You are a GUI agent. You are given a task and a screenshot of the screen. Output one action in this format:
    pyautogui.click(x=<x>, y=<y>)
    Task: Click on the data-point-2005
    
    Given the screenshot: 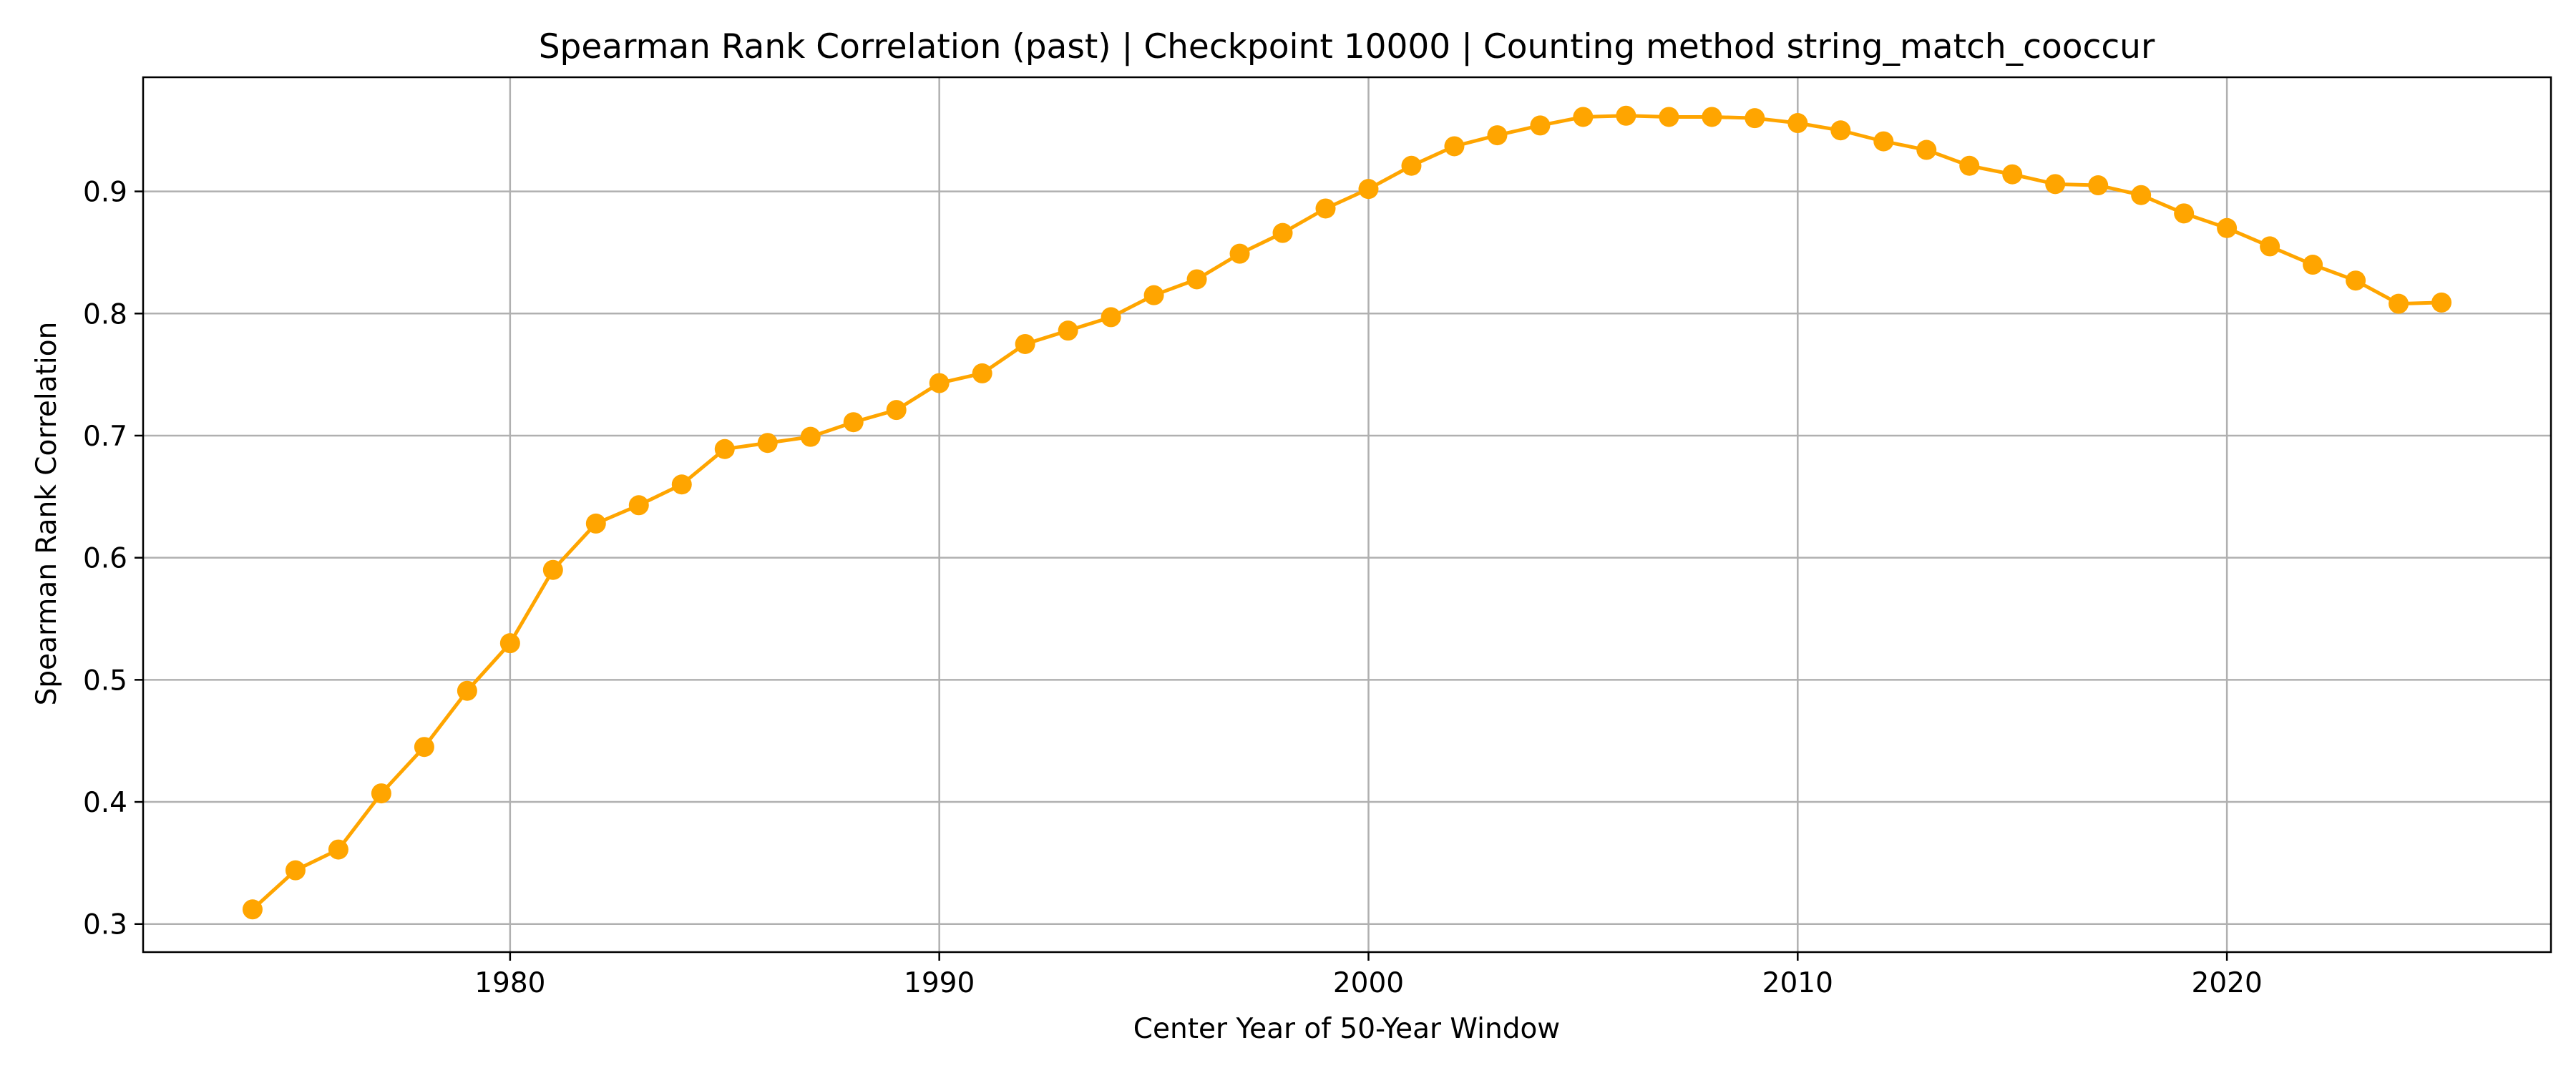 What is the action you would take?
    pyautogui.click(x=1584, y=117)
    